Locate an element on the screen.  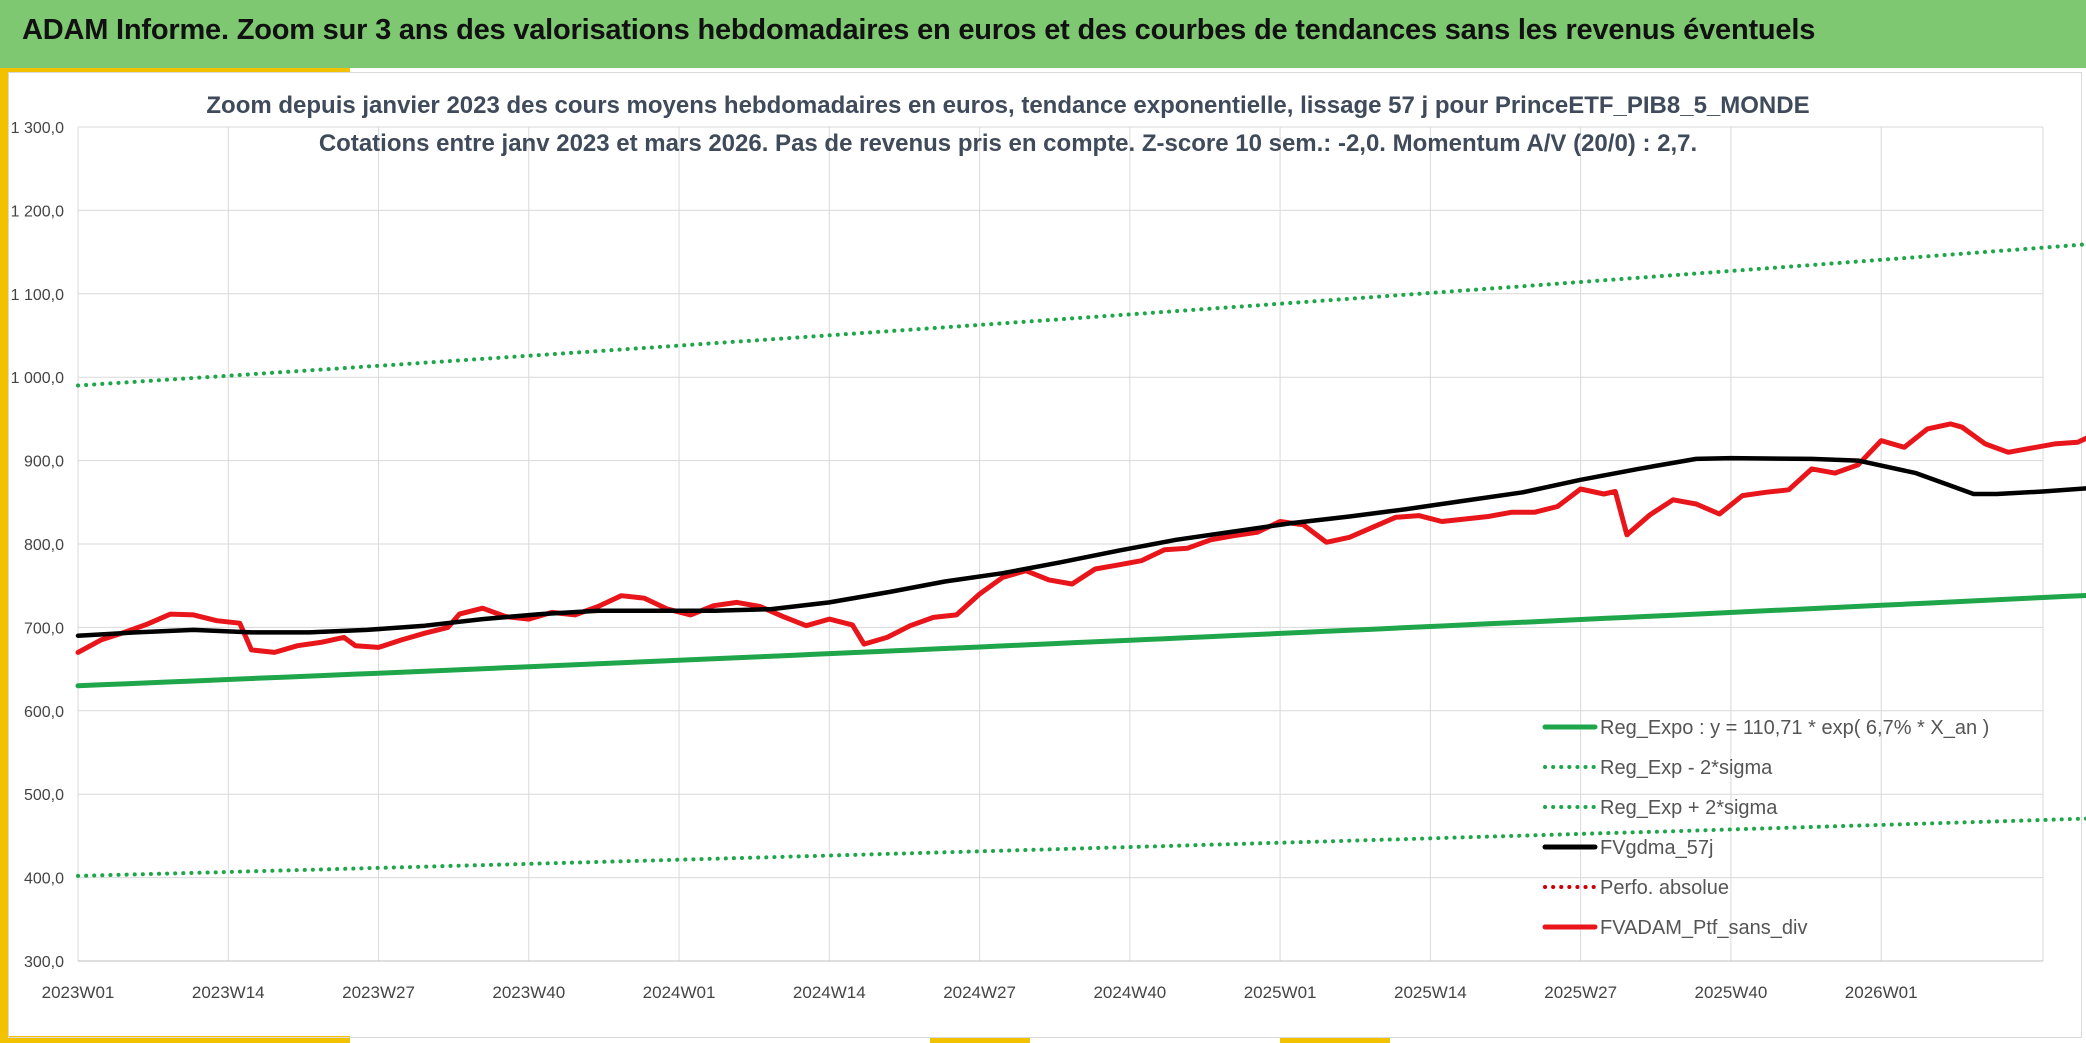
legend-label: Reg_Exp - 2*sigma is located at coordinates (1686, 768).